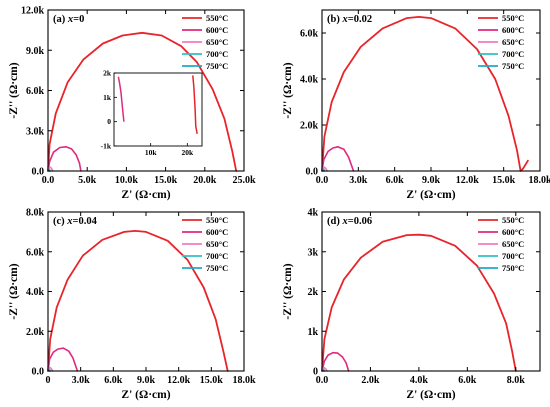 This screenshot has height=407, width=550. What do you see at coordinates (35, 213) in the screenshot?
I see `y-tick-label: 8.0k` at bounding box center [35, 213].